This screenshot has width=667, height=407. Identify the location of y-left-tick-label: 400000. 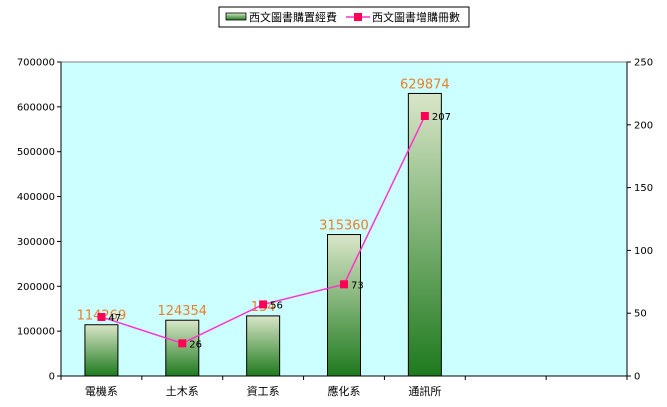
(36, 197).